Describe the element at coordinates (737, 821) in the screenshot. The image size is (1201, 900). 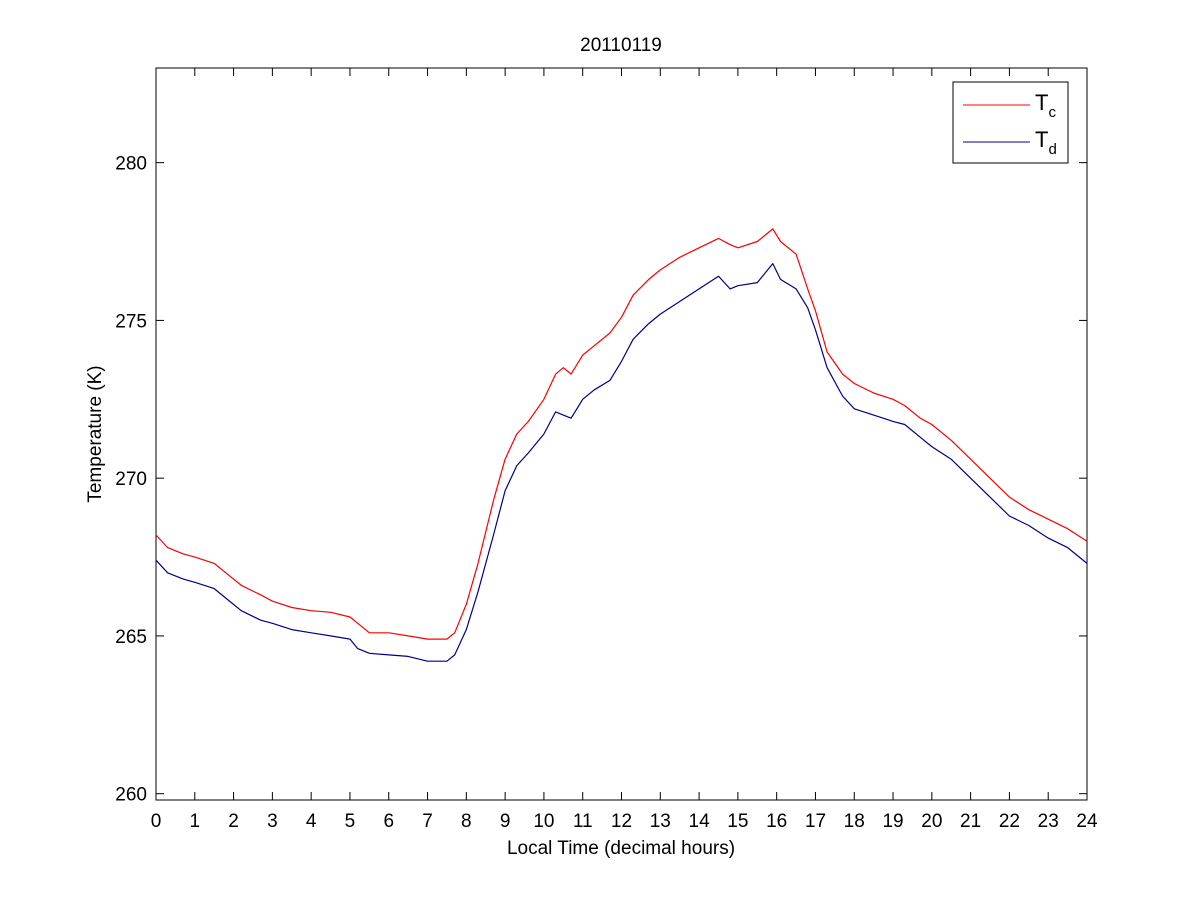
I see `x-tick-label: 15` at that location.